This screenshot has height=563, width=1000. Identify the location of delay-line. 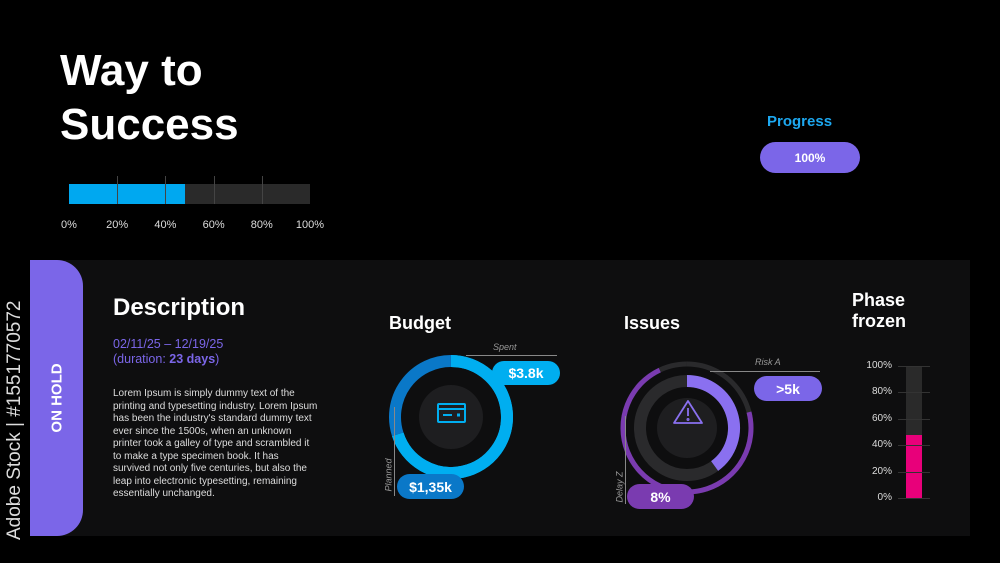
(625, 460).